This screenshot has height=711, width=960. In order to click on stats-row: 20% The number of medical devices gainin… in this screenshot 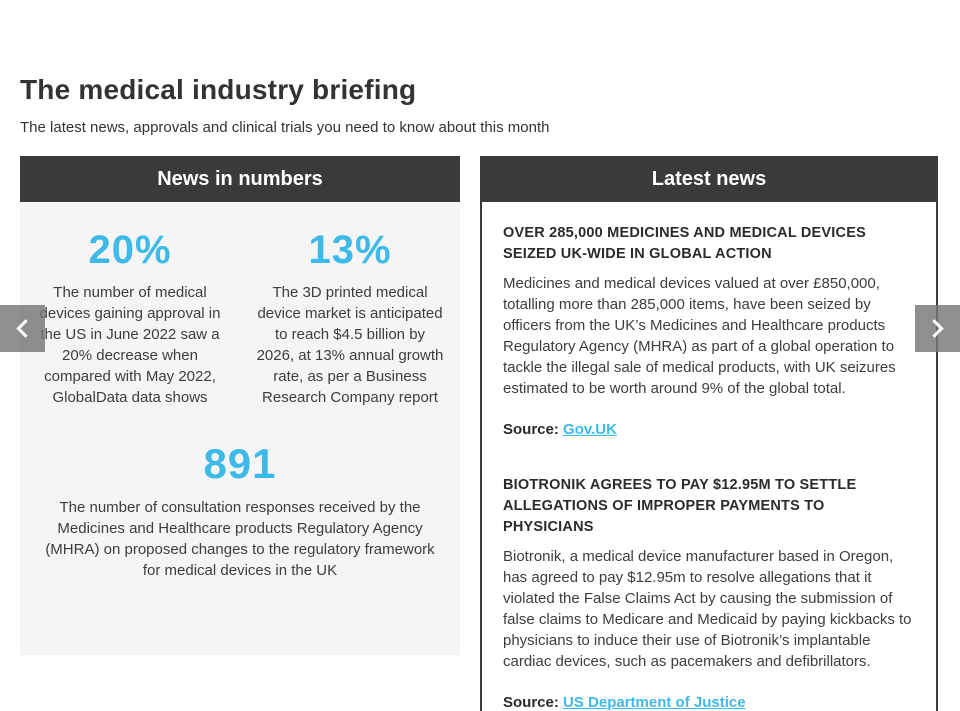, I will do `click(240, 318)`.